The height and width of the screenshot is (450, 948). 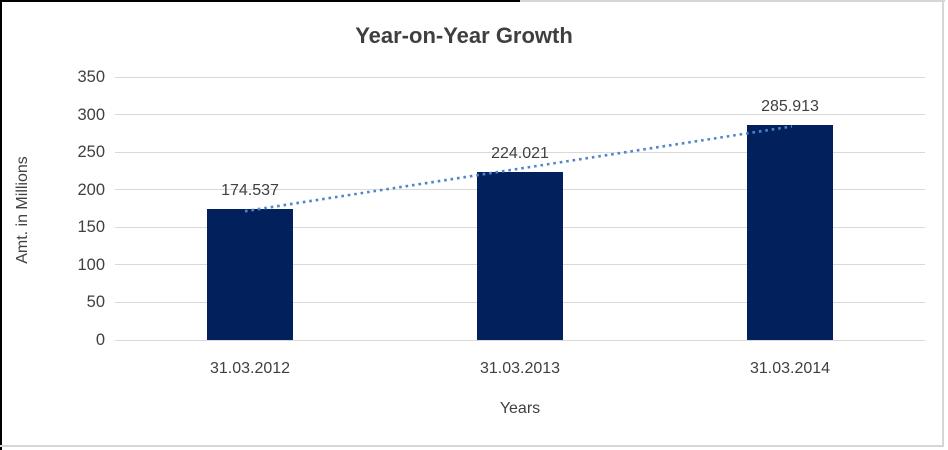 What do you see at coordinates (464, 35) in the screenshot?
I see `chart-title: Year-on-Year Growth` at bounding box center [464, 35].